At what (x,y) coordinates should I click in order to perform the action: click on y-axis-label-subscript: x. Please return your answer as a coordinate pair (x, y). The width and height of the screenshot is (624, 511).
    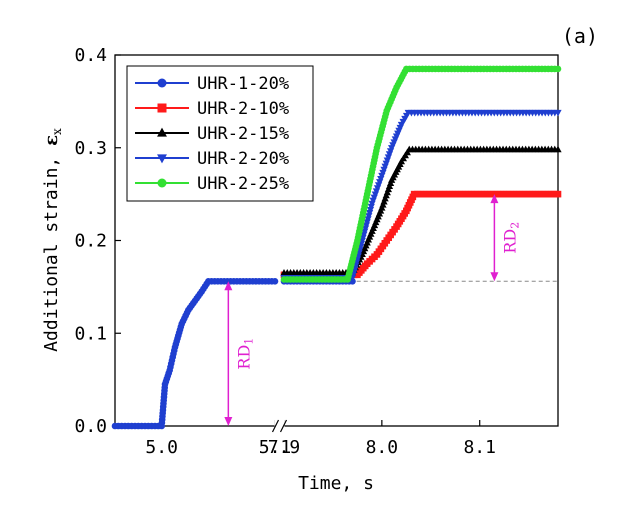
    Looking at the image, I should click on (57, 131).